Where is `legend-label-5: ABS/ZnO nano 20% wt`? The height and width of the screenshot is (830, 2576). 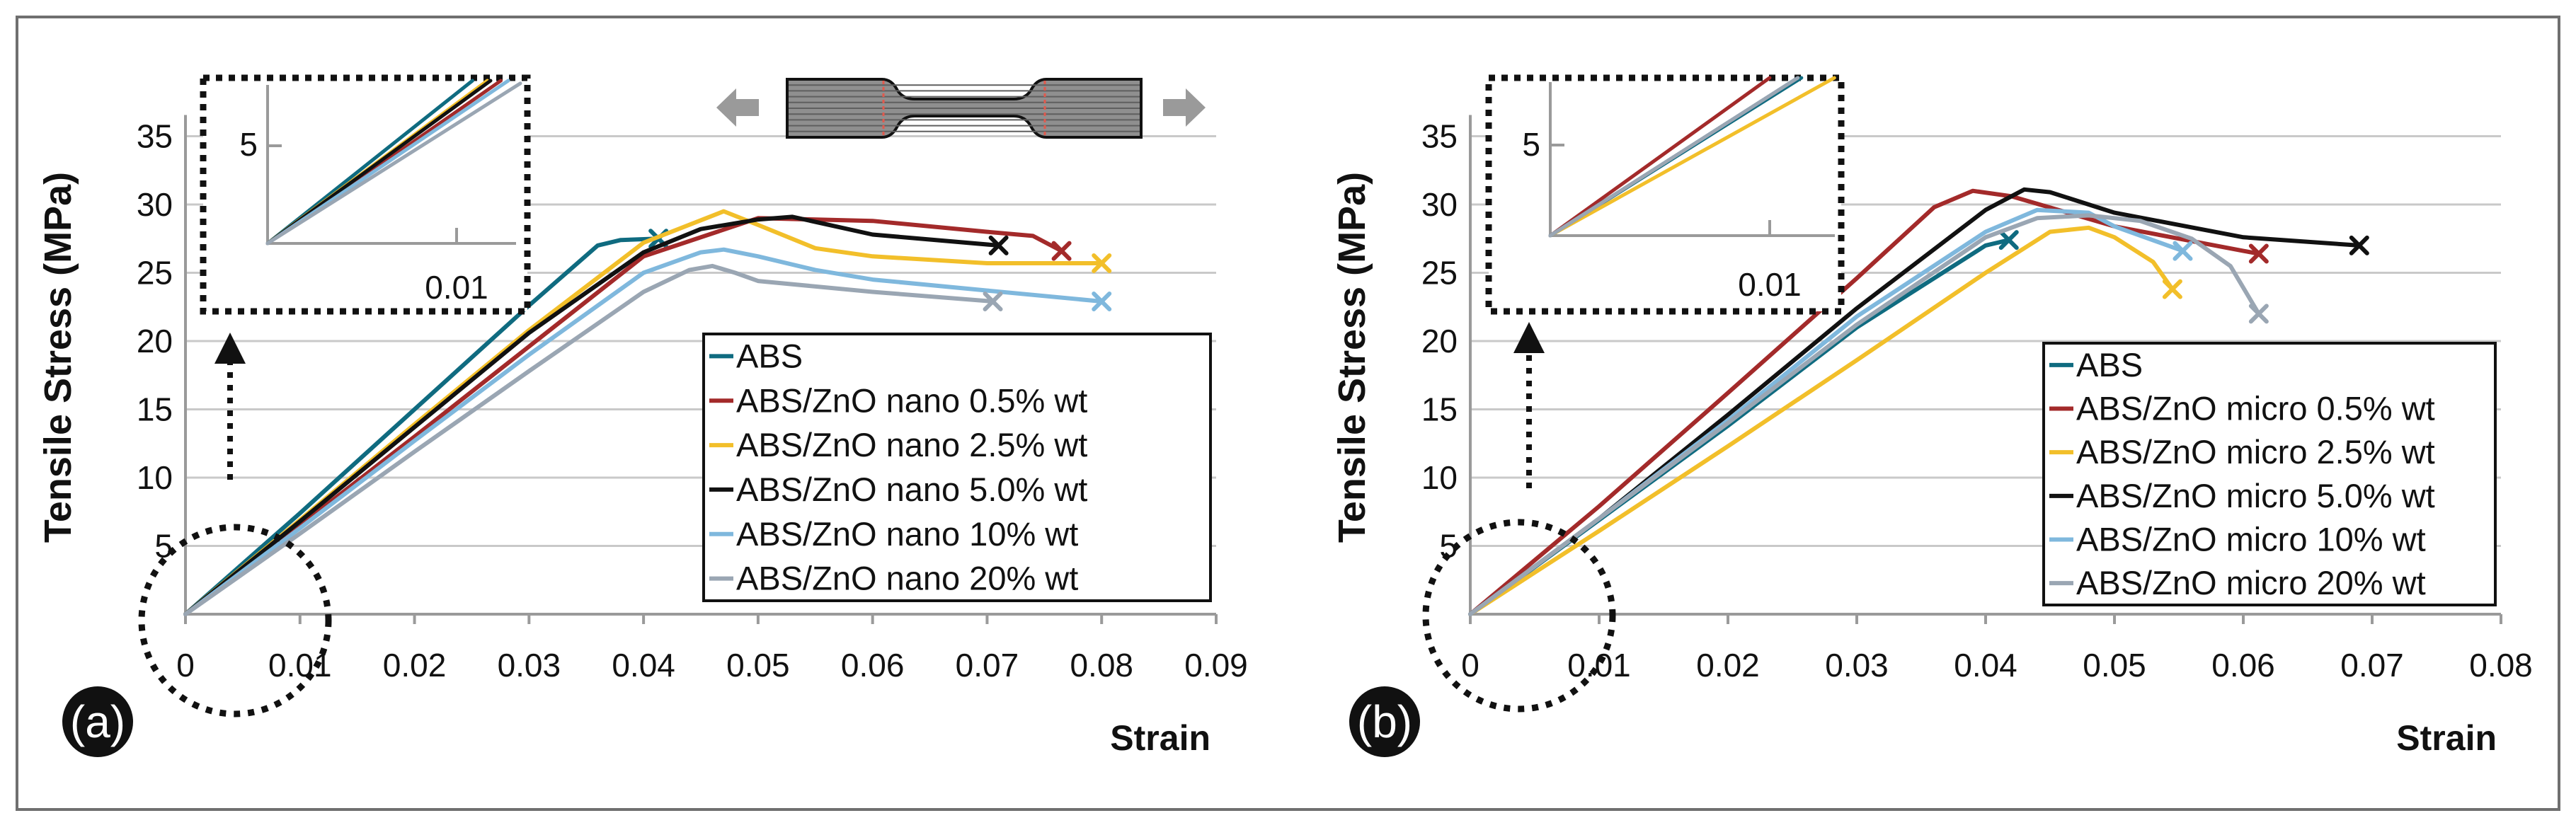
legend-label-5: ABS/ZnO nano 20% wt is located at coordinates (907, 578).